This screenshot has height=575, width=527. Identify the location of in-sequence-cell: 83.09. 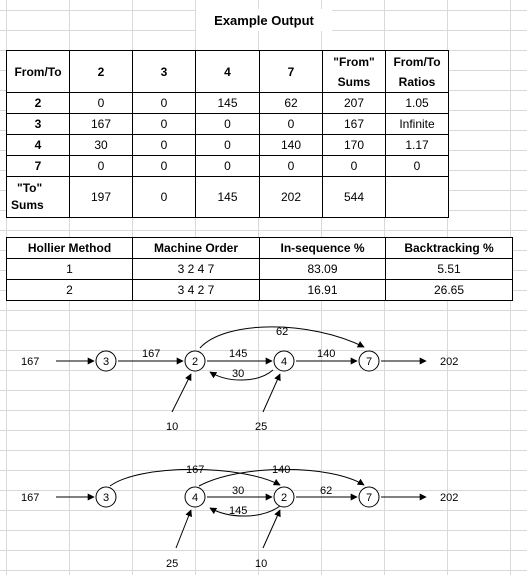
(322, 269).